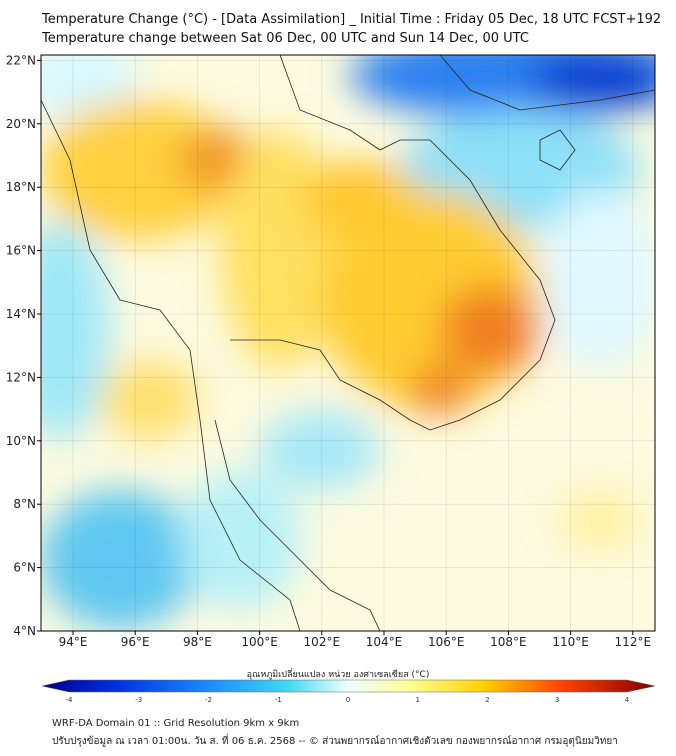  What do you see at coordinates (348, 686) in the screenshot?
I see `colorbar` at bounding box center [348, 686].